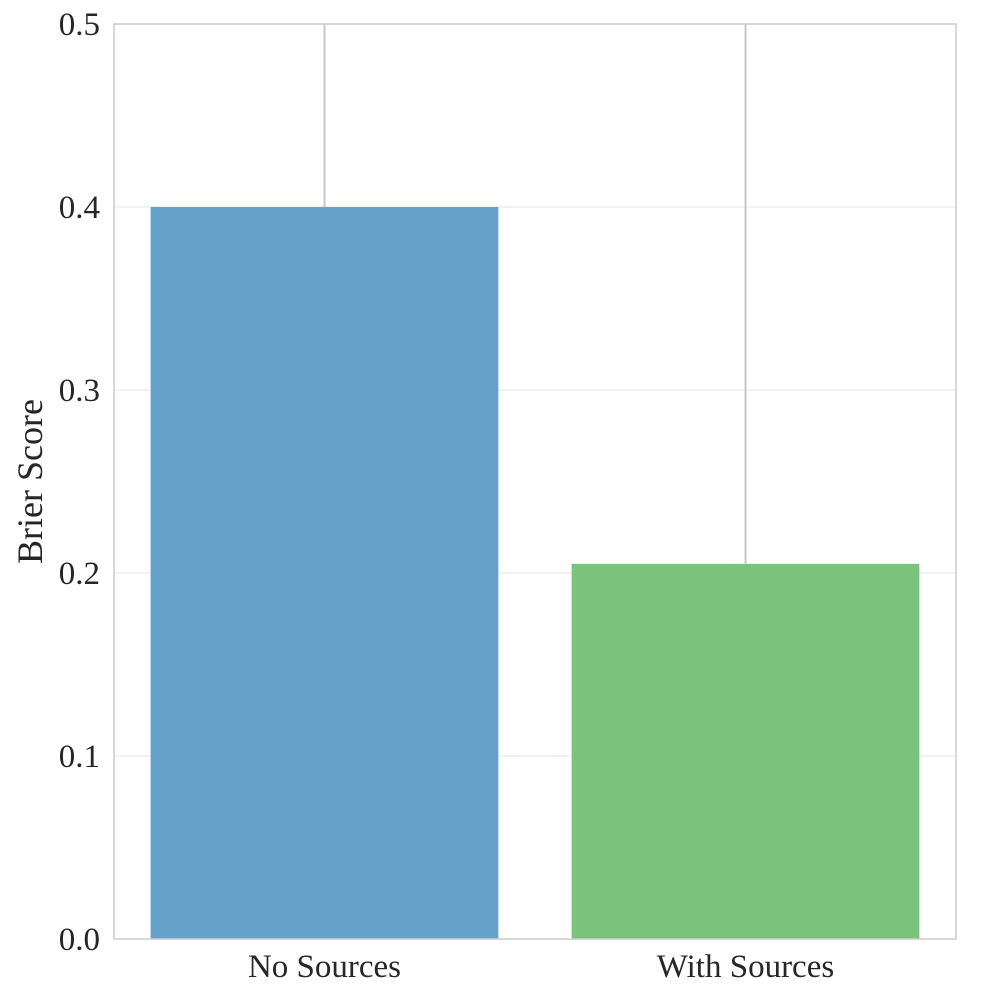  What do you see at coordinates (79, 757) in the screenshot?
I see `y-tick-label: 0.1` at bounding box center [79, 757].